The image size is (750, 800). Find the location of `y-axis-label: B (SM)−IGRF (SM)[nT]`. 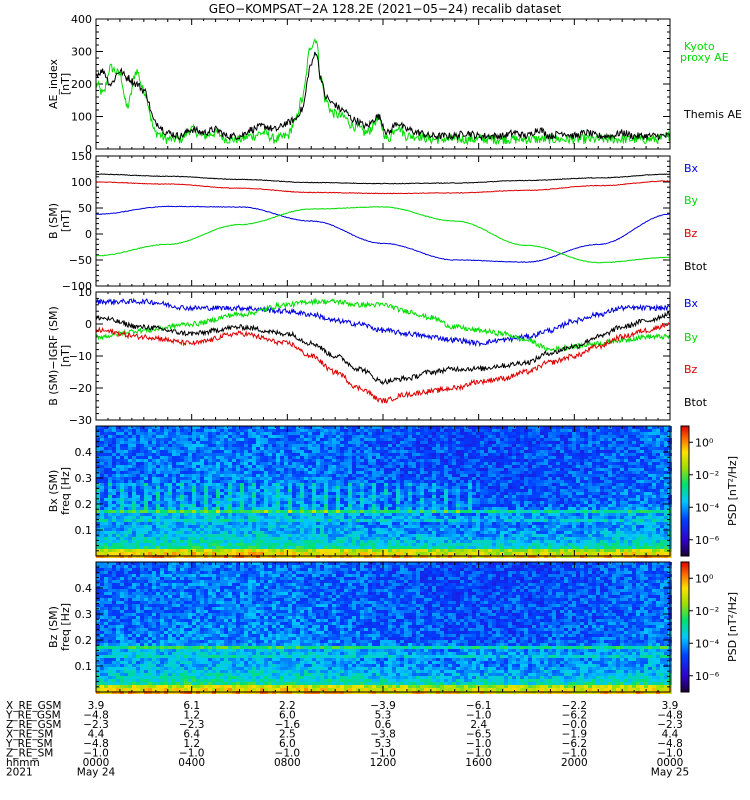

y-axis-label: B (SM)−IGRF (SM)[nT] is located at coordinates (59, 356).